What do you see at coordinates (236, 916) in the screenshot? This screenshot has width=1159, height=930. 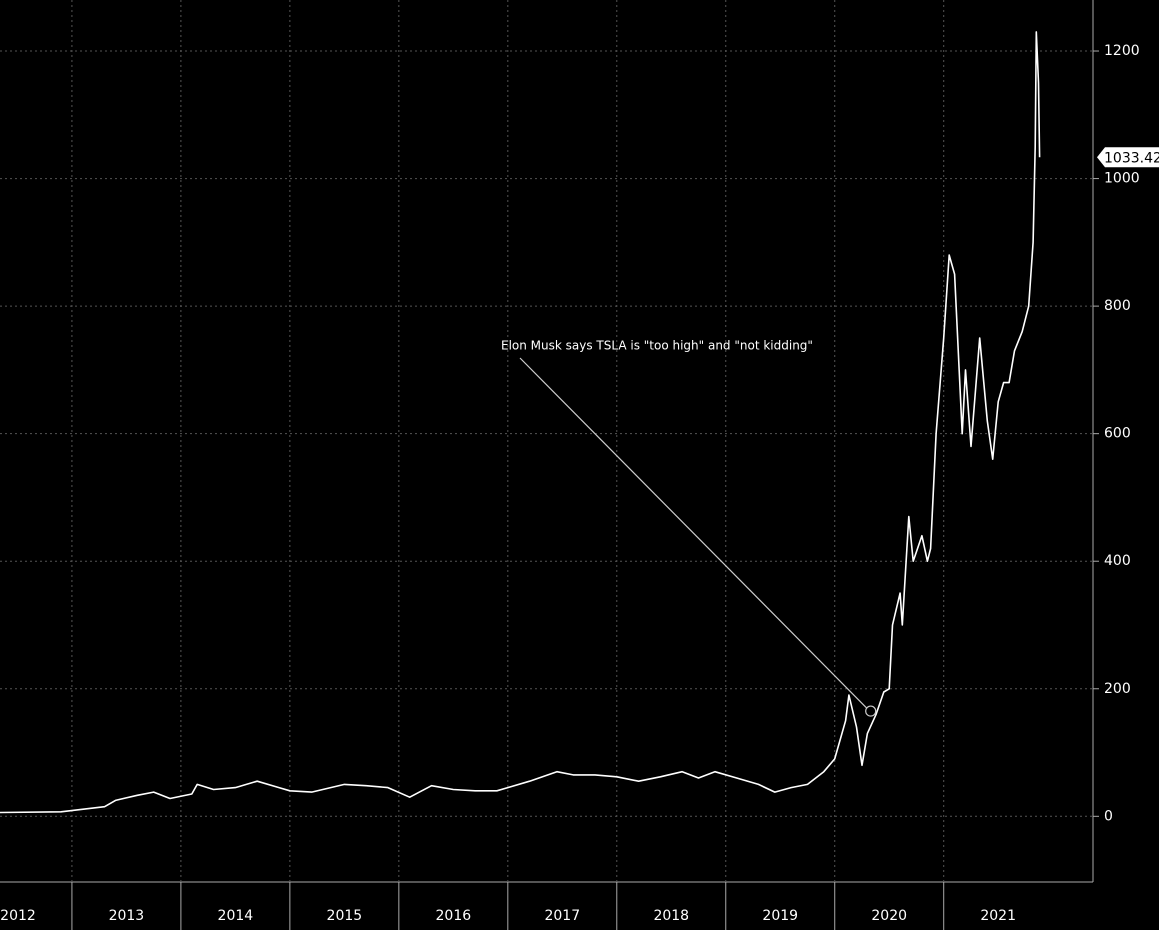 I see `x-tick-label: 2014` at bounding box center [236, 916].